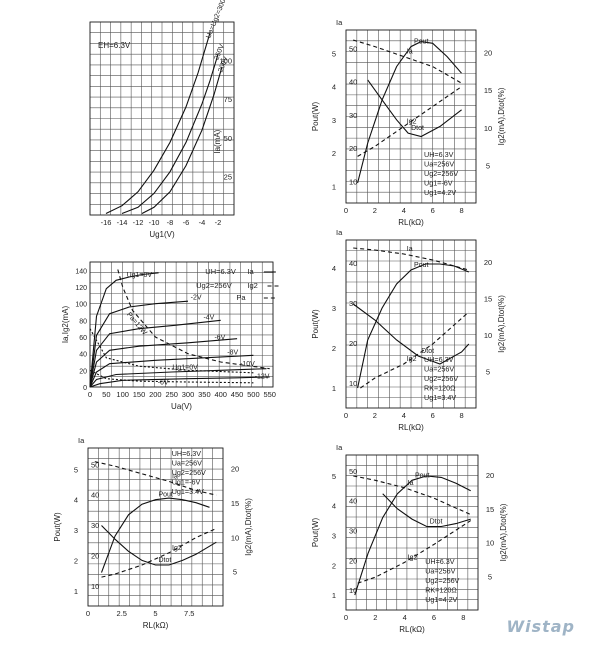 This screenshot has width=599, height=645. I want to click on left-tick-label-secondary: 30, so click(353, 530).